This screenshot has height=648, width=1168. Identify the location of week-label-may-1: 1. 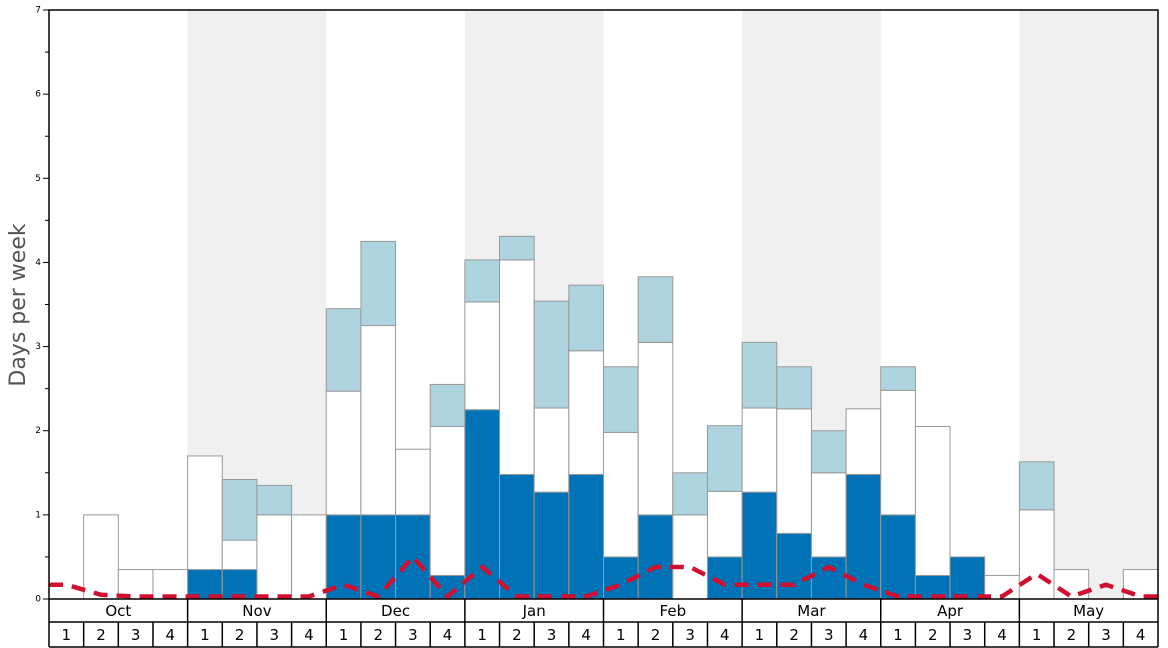
(1037, 635).